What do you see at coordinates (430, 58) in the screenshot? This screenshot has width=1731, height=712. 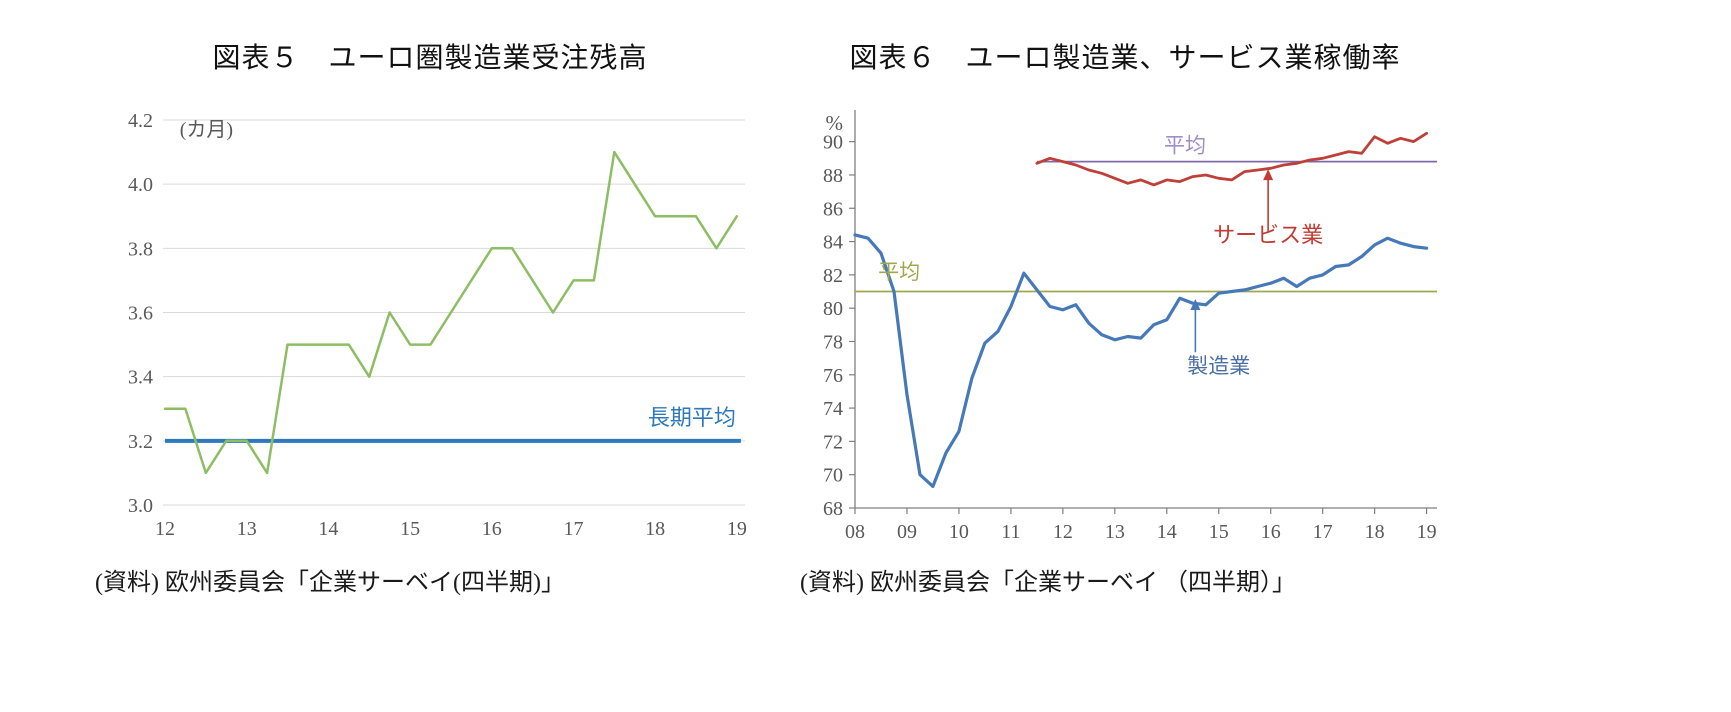 I see `chart-title-order-backlog: 図表５ ユーロ圏製造業受注残高` at bounding box center [430, 58].